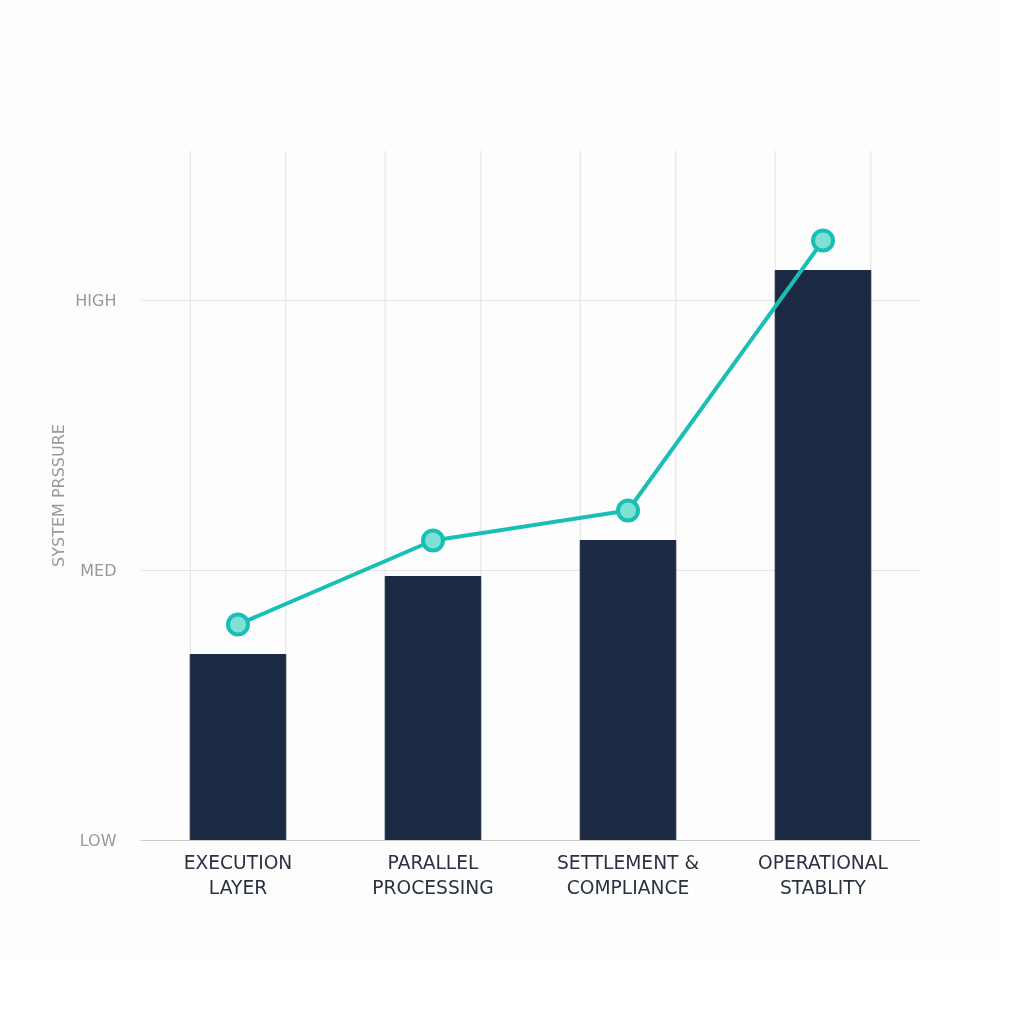  Describe the element at coordinates (238, 874) in the screenshot. I see `x-tick-label: EXECUTION LAYER` at that location.